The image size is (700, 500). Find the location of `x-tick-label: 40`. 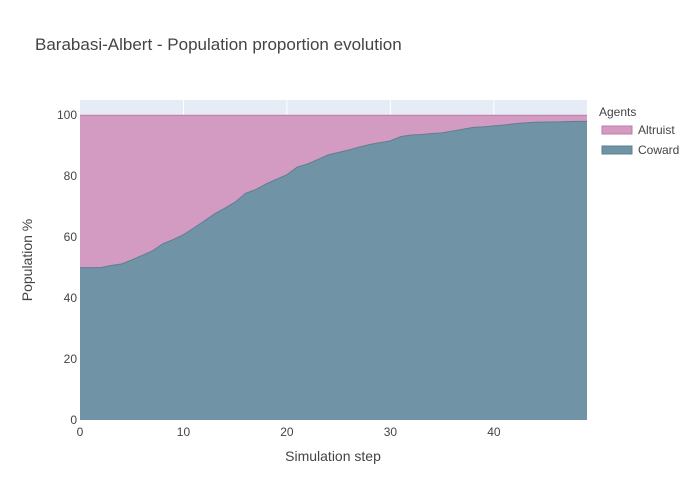

x-tick-label: 40 is located at coordinates (494, 432).